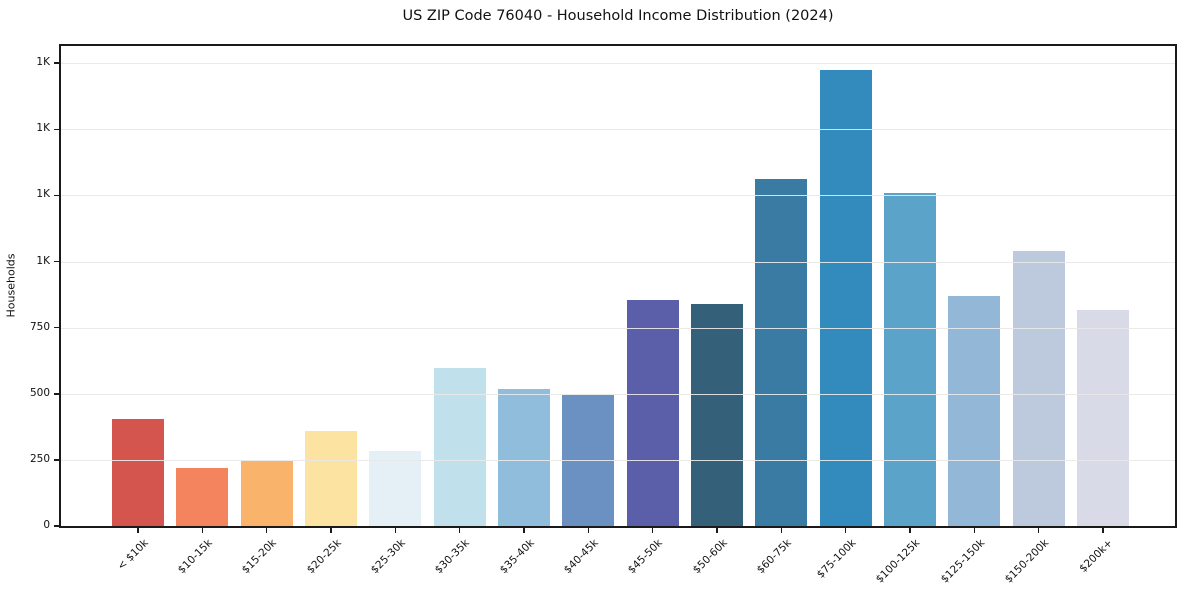 The image size is (1189, 590). I want to click on bar-$40-45k, so click(588, 460).